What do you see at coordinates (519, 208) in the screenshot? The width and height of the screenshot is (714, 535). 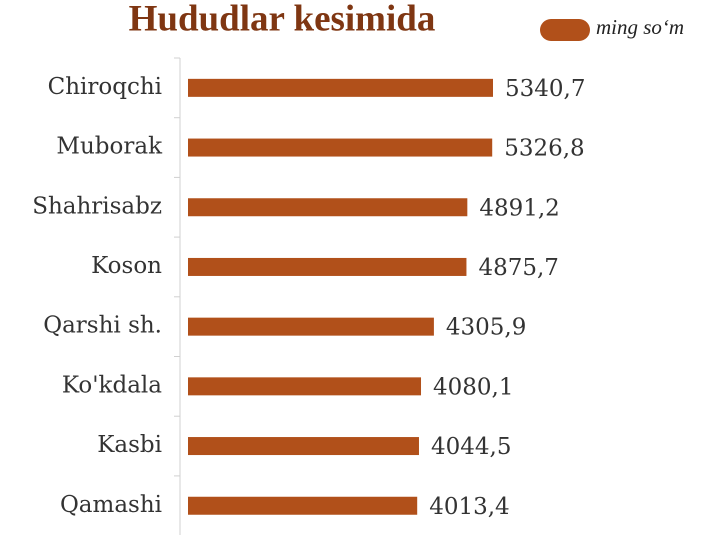 I see `data-label: 4891,2` at bounding box center [519, 208].